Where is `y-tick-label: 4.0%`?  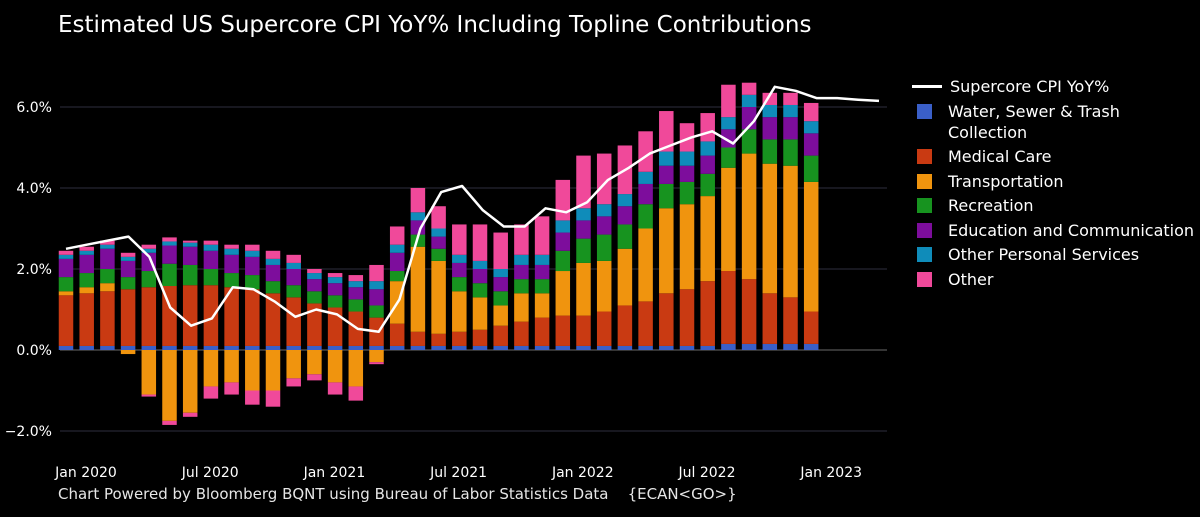 y-tick-label: 4.0% is located at coordinates (34, 189).